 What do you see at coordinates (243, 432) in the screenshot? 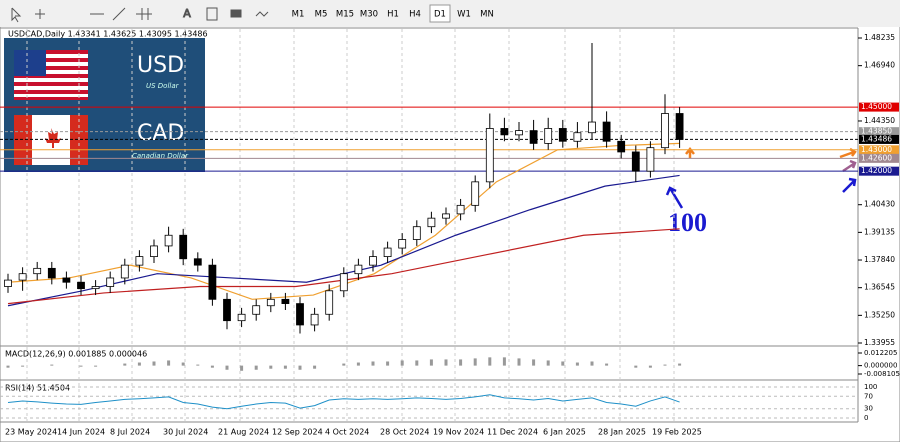
I see `x-tick-label: 21 Aug 2024` at bounding box center [243, 432].